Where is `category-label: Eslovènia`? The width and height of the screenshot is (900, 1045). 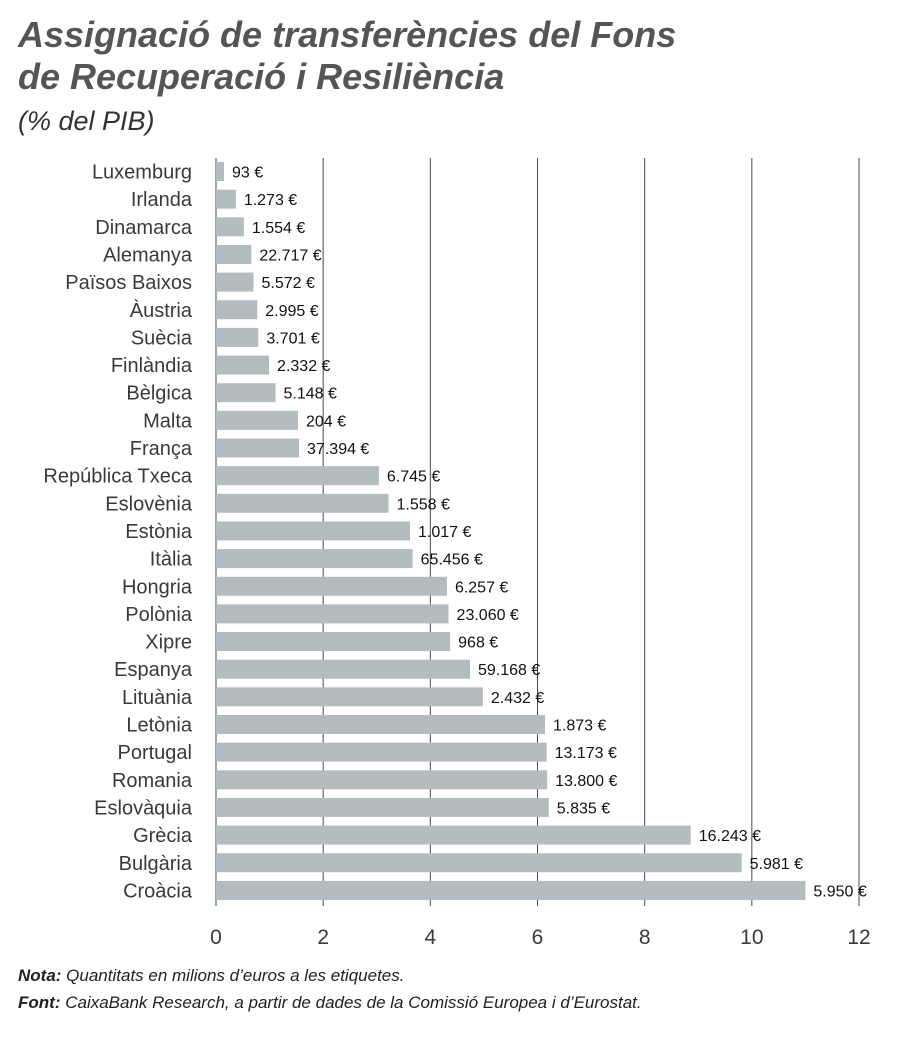
category-label: Eslovènia is located at coordinates (149, 504).